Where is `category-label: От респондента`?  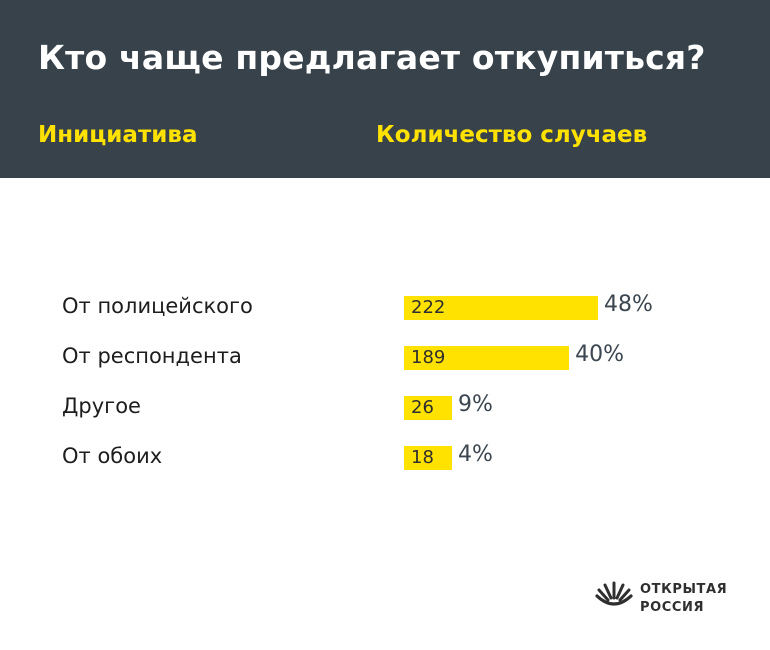 category-label: От респондента is located at coordinates (152, 356).